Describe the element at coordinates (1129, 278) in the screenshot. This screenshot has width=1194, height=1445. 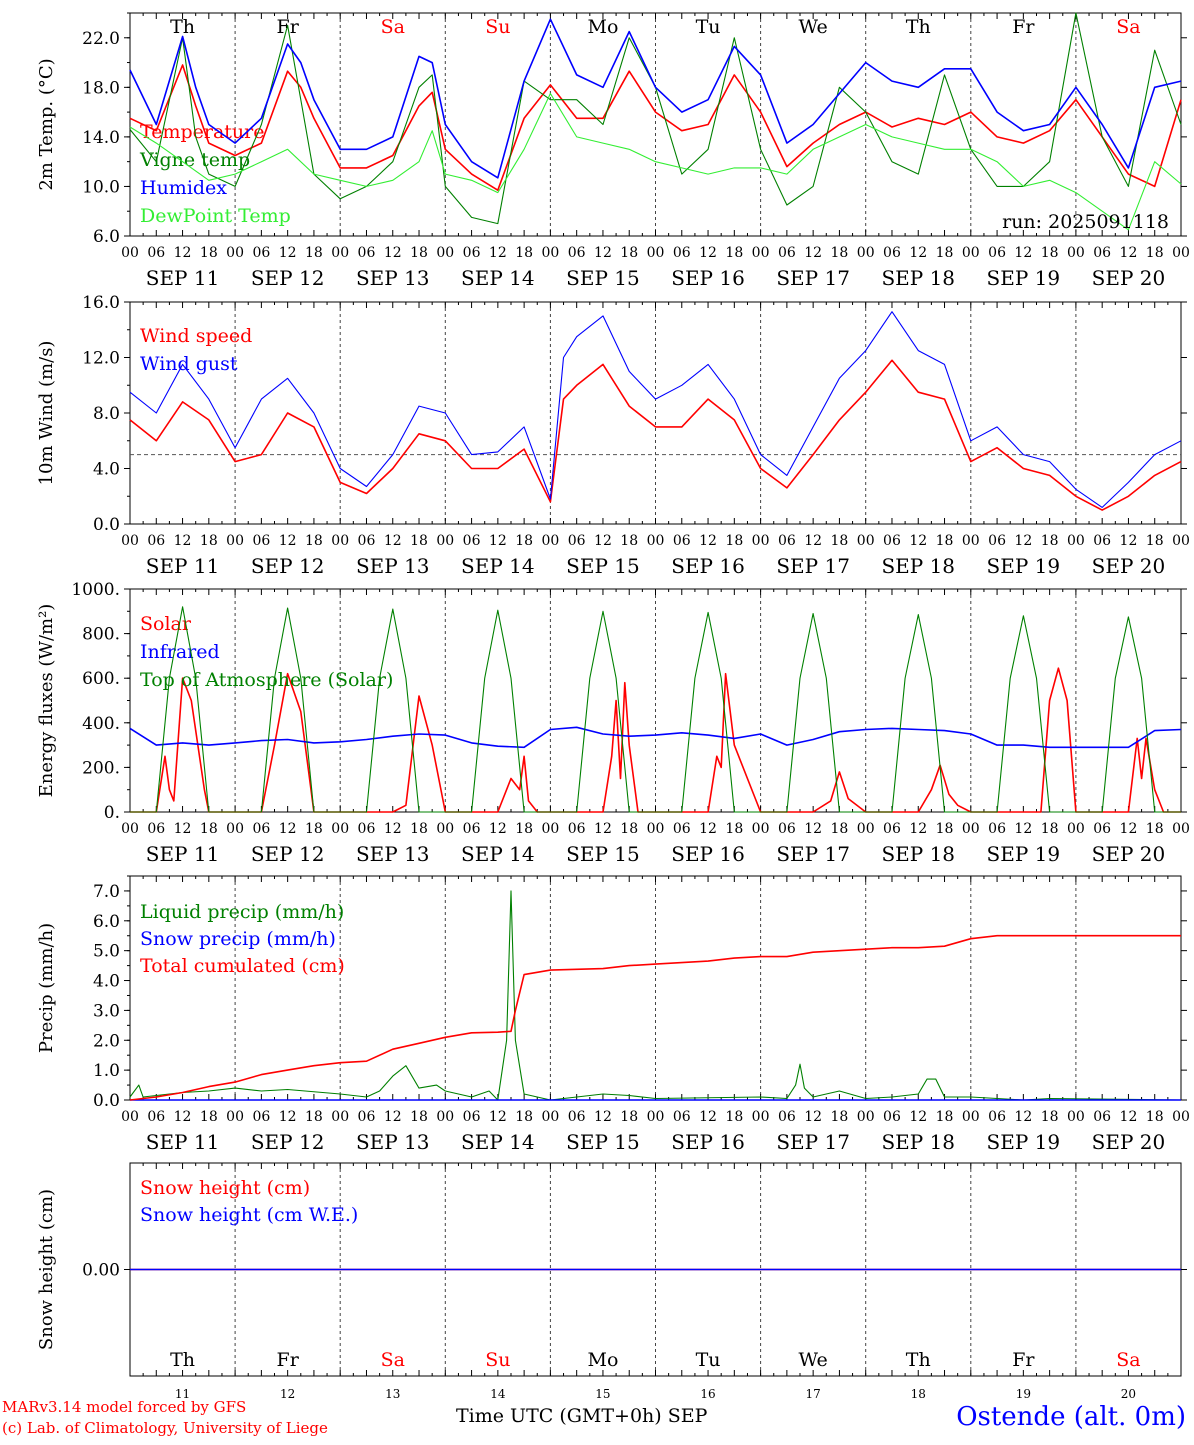
I see `panel1-date-label: SEP 20` at that location.